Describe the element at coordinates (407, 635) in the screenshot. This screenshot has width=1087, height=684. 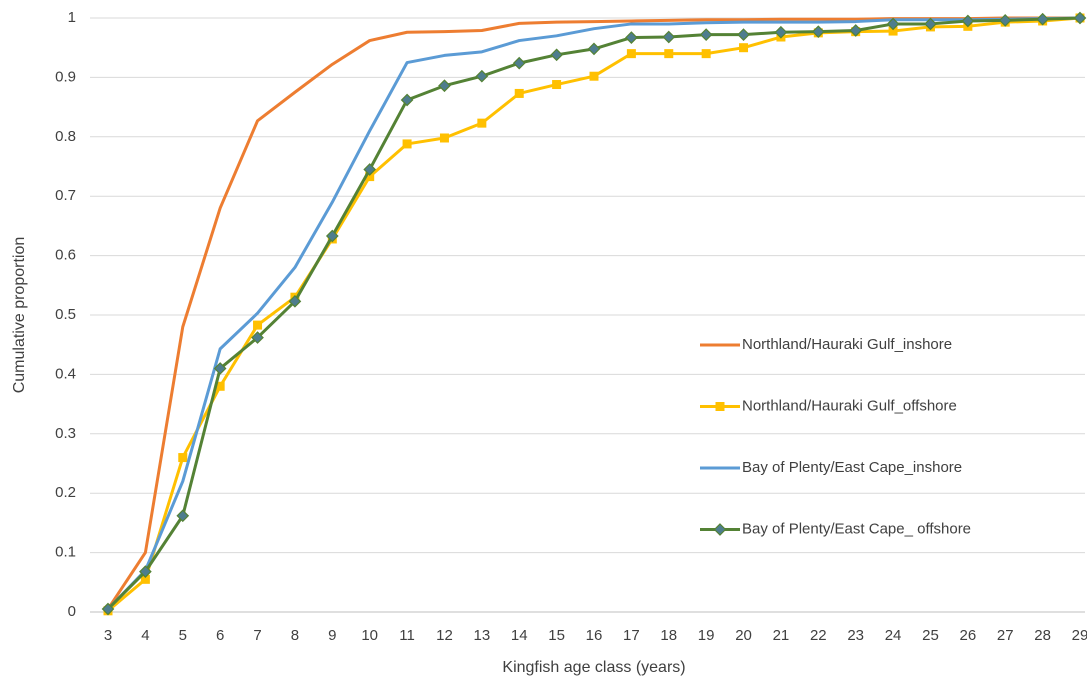
I see `x-tick-label: 11` at that location.